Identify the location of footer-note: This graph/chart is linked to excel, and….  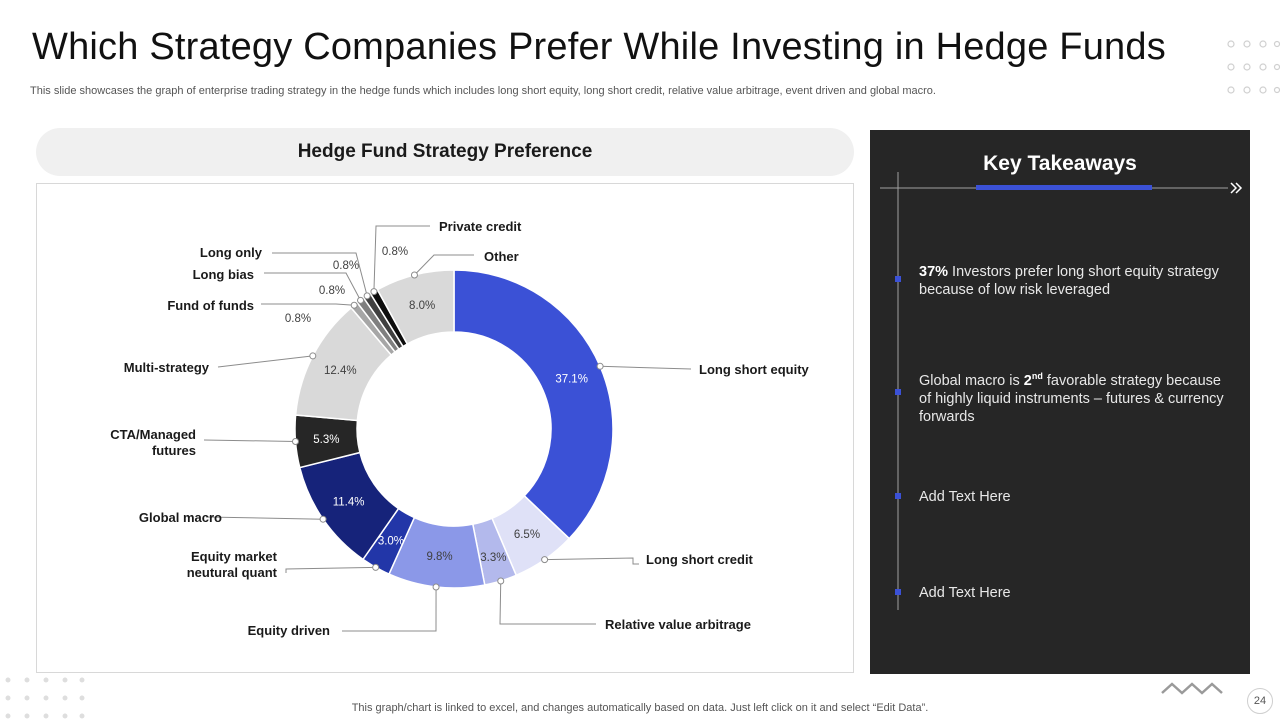
(640, 708).